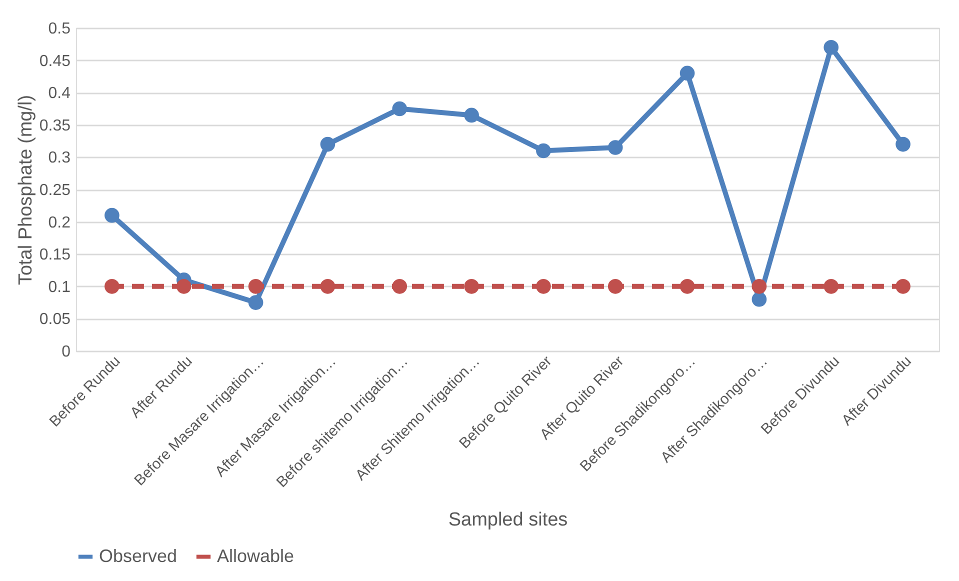  Describe the element at coordinates (55, 255) in the screenshot. I see `y-tick-label: 0.15` at that location.